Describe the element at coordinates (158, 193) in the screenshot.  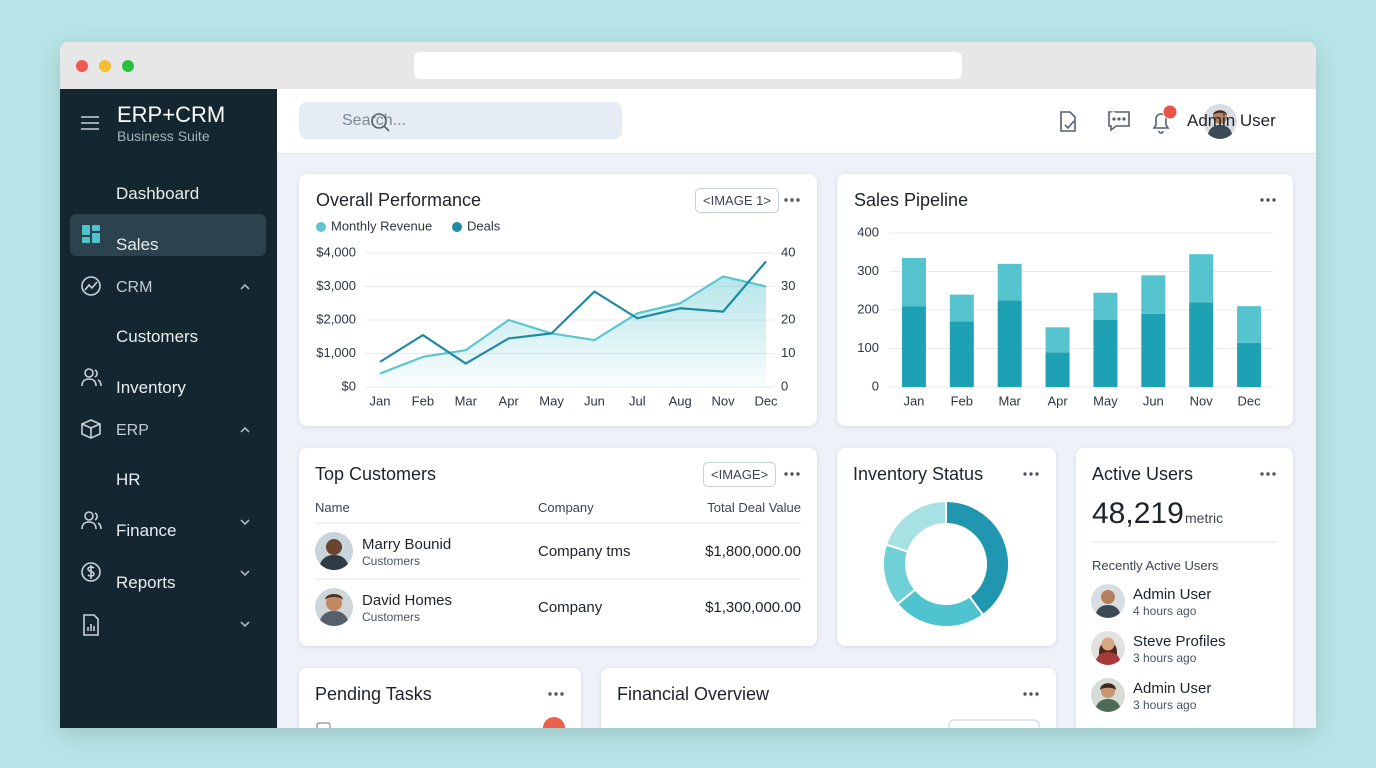
I see `nav-item: Dashboard` at that location.